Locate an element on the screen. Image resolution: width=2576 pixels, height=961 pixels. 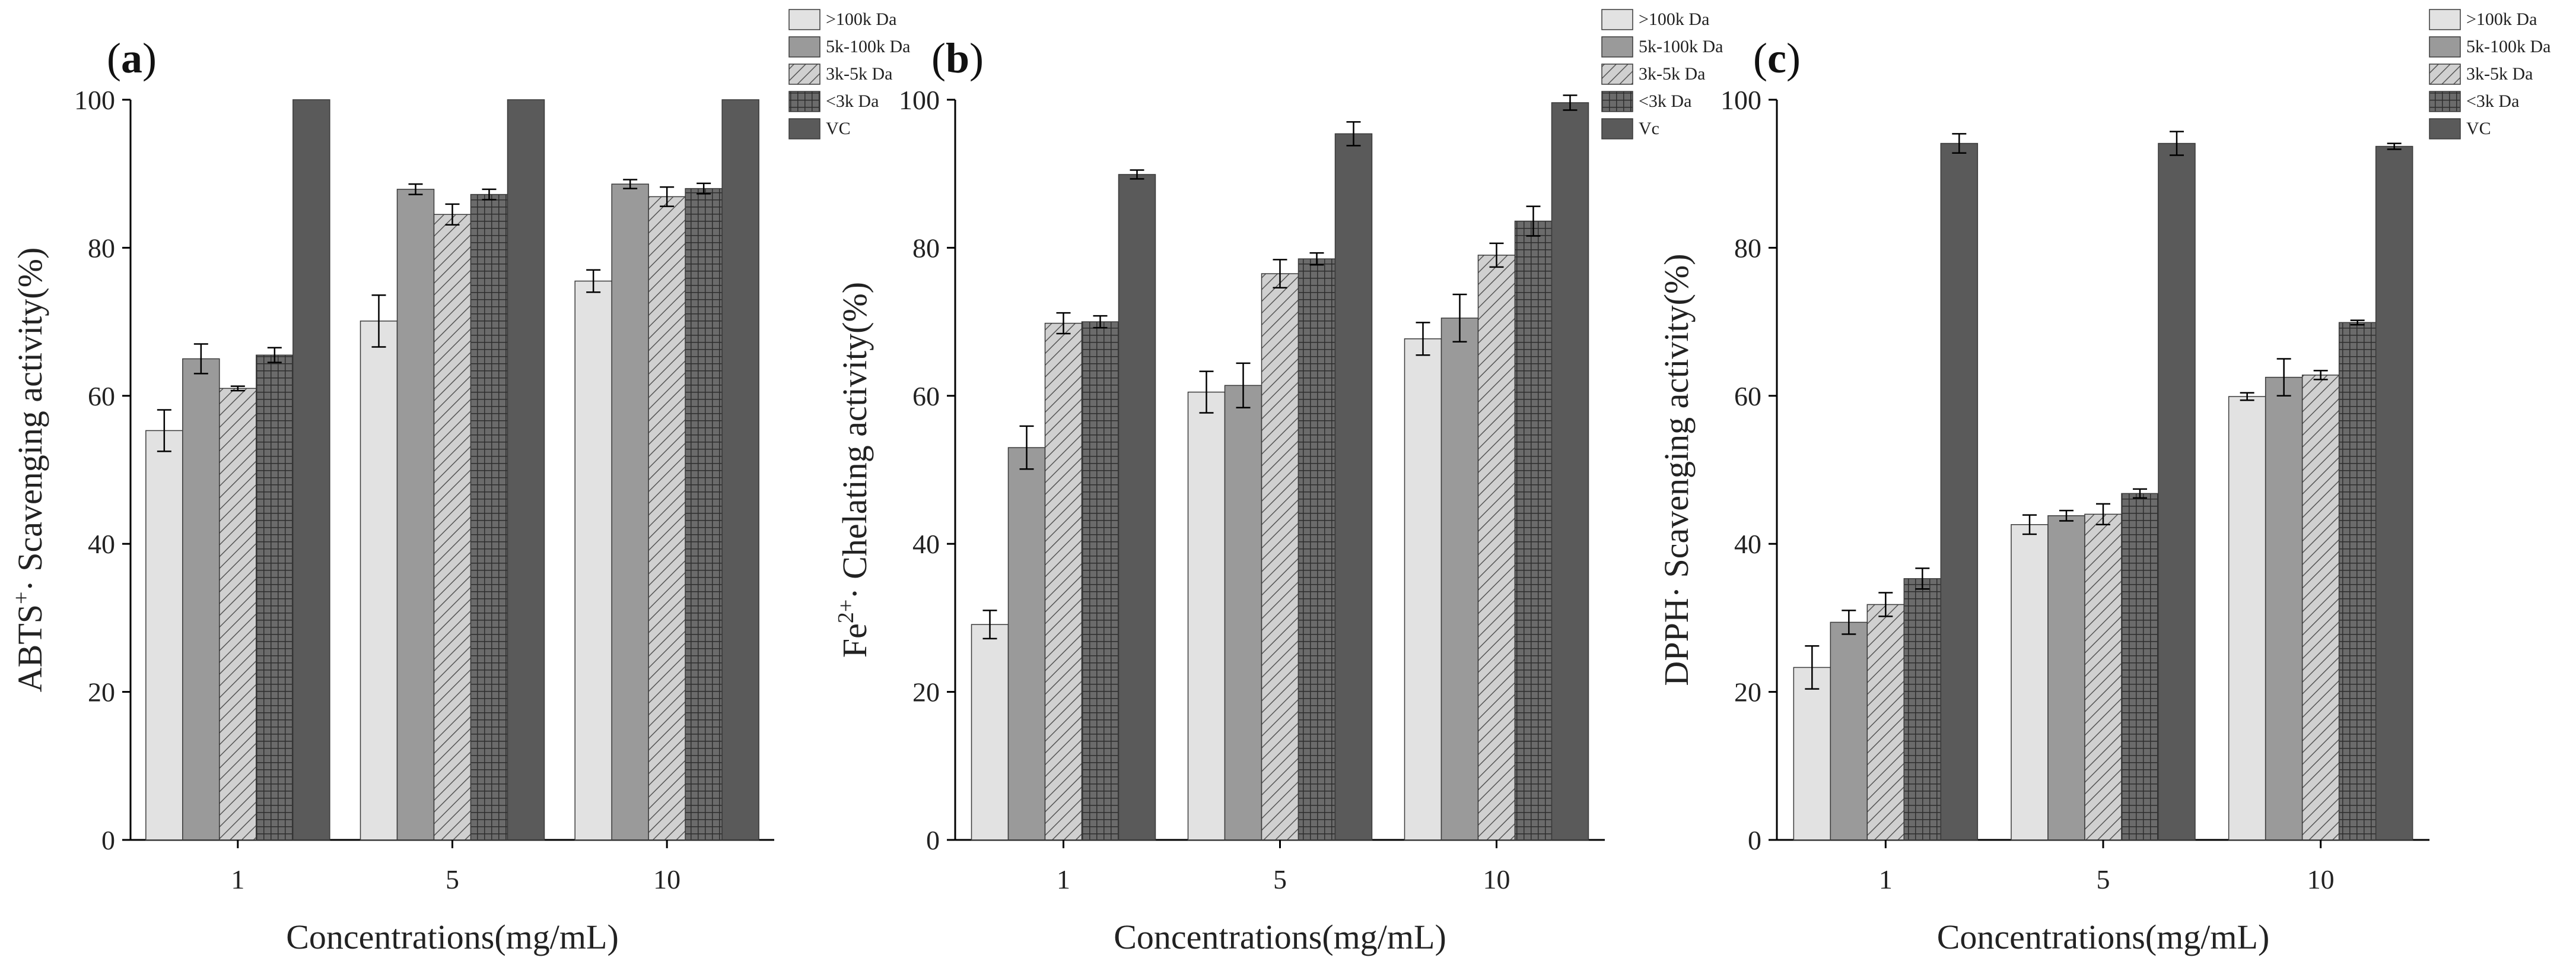
panel-label: (a) is located at coordinates (132, 58).